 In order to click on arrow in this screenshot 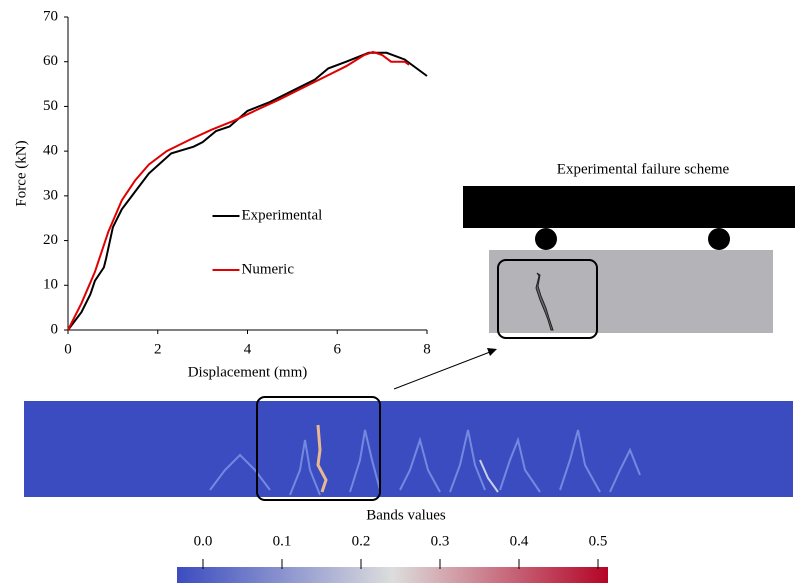, I will do `click(442, 370)`.